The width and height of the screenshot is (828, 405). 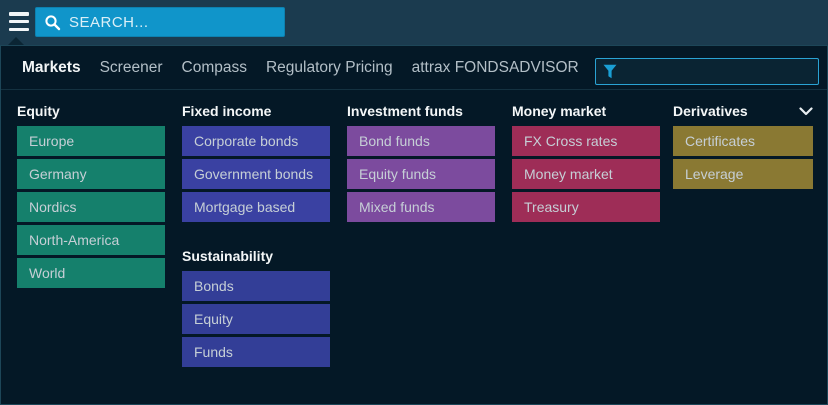 I want to click on category-title-fixed-income: Fixed income, so click(x=256, y=111).